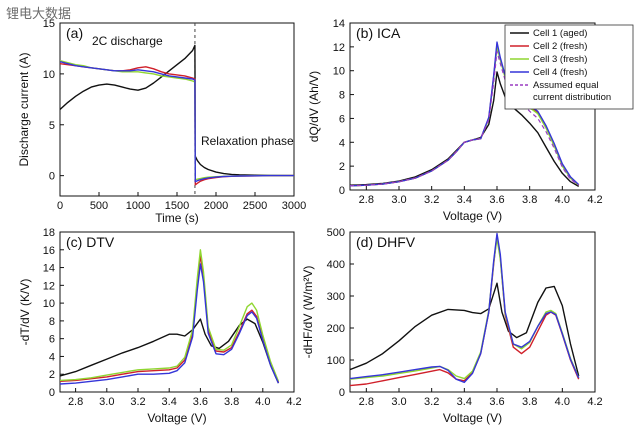 The width and height of the screenshot is (637, 448). I want to click on y-axis-label: -dT/dV (K/V), so click(25, 312).